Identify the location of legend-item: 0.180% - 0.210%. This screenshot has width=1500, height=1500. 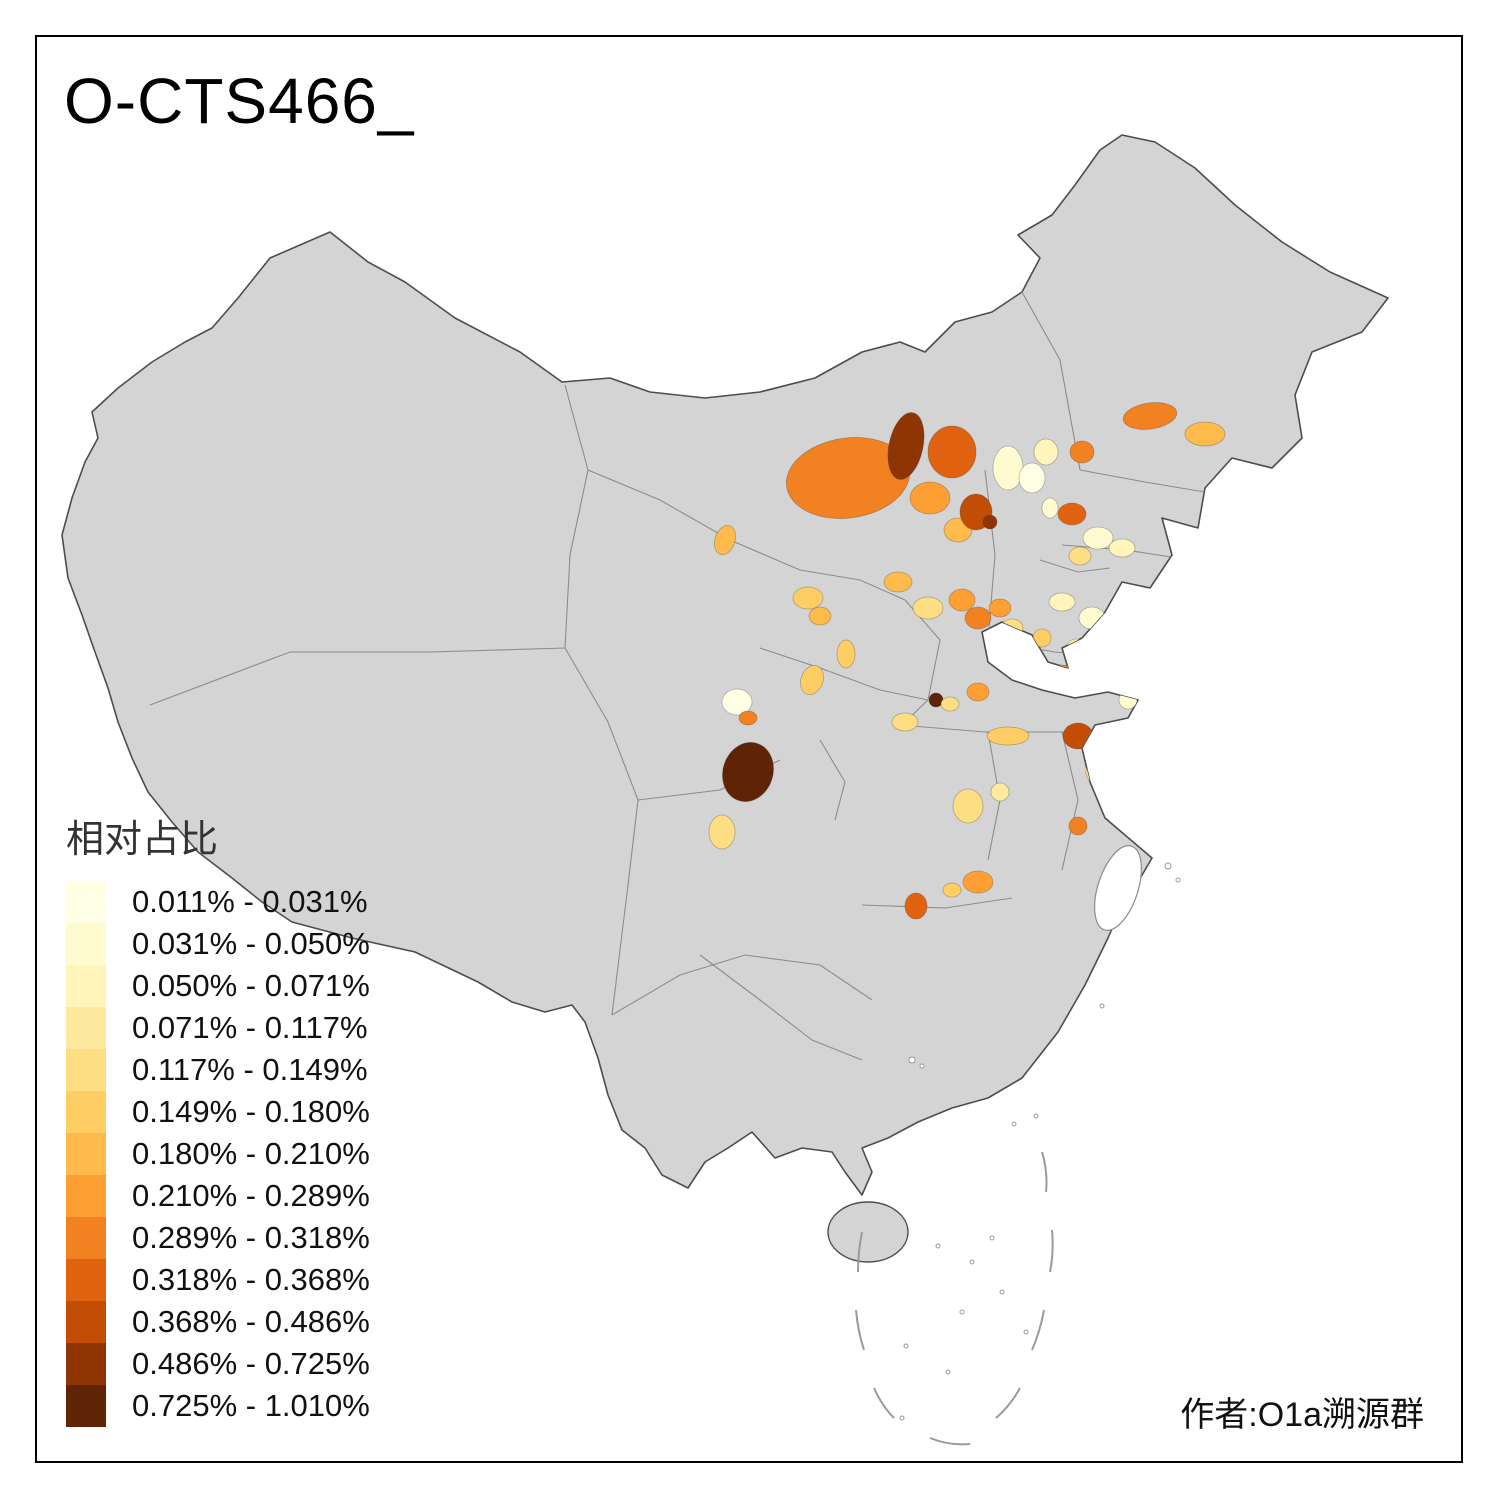
(218, 1154).